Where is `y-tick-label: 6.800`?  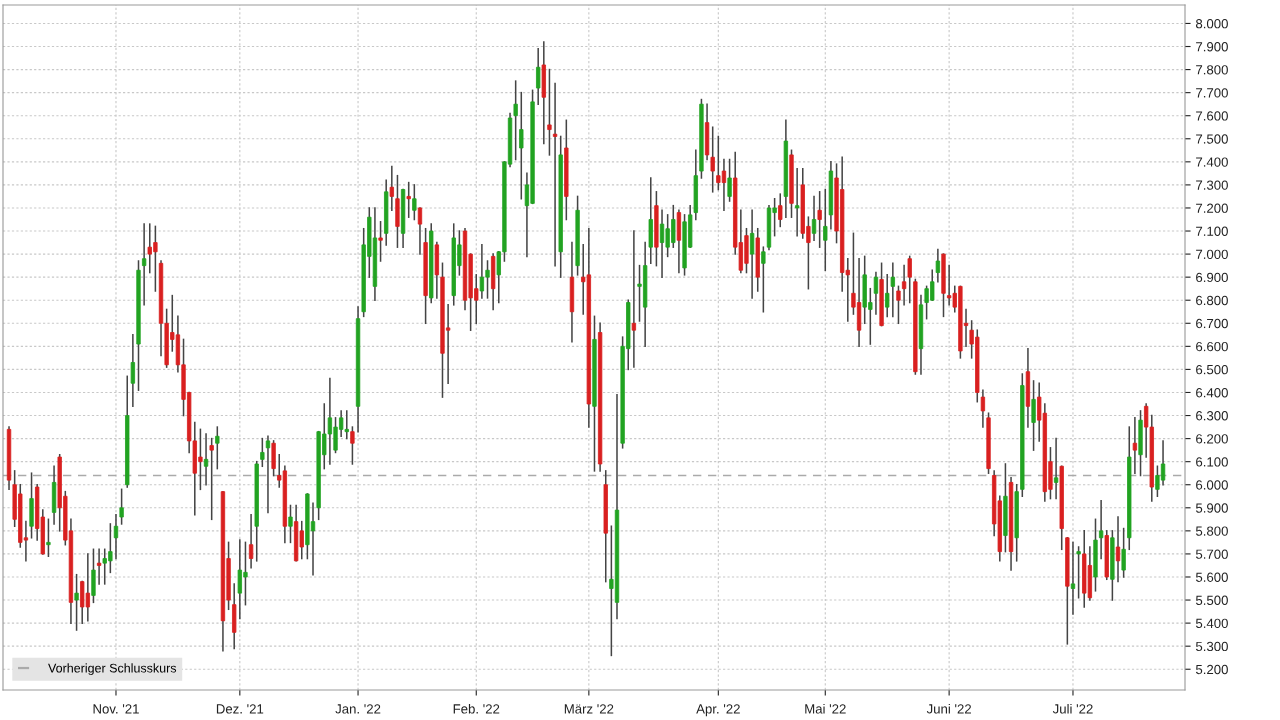
y-tick-label: 6.800 is located at coordinates (1212, 300).